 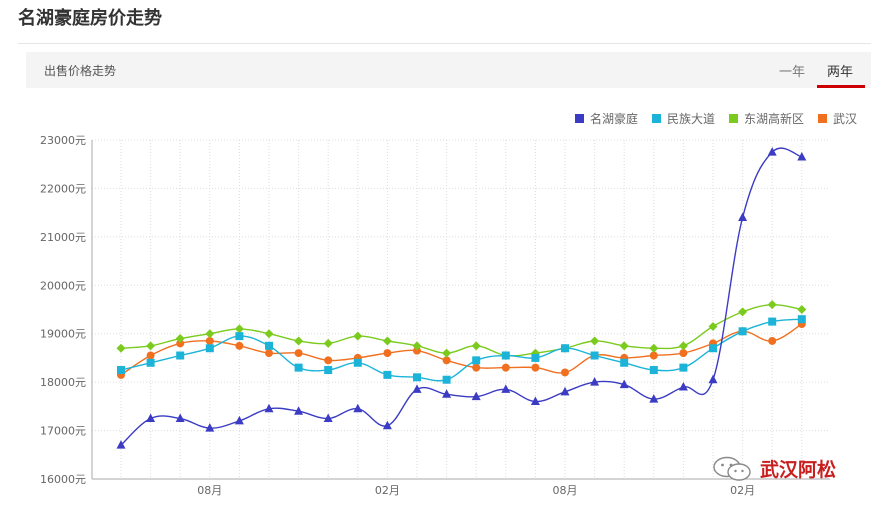 I want to click on tab-one-year: 一年, so click(x=792, y=72).